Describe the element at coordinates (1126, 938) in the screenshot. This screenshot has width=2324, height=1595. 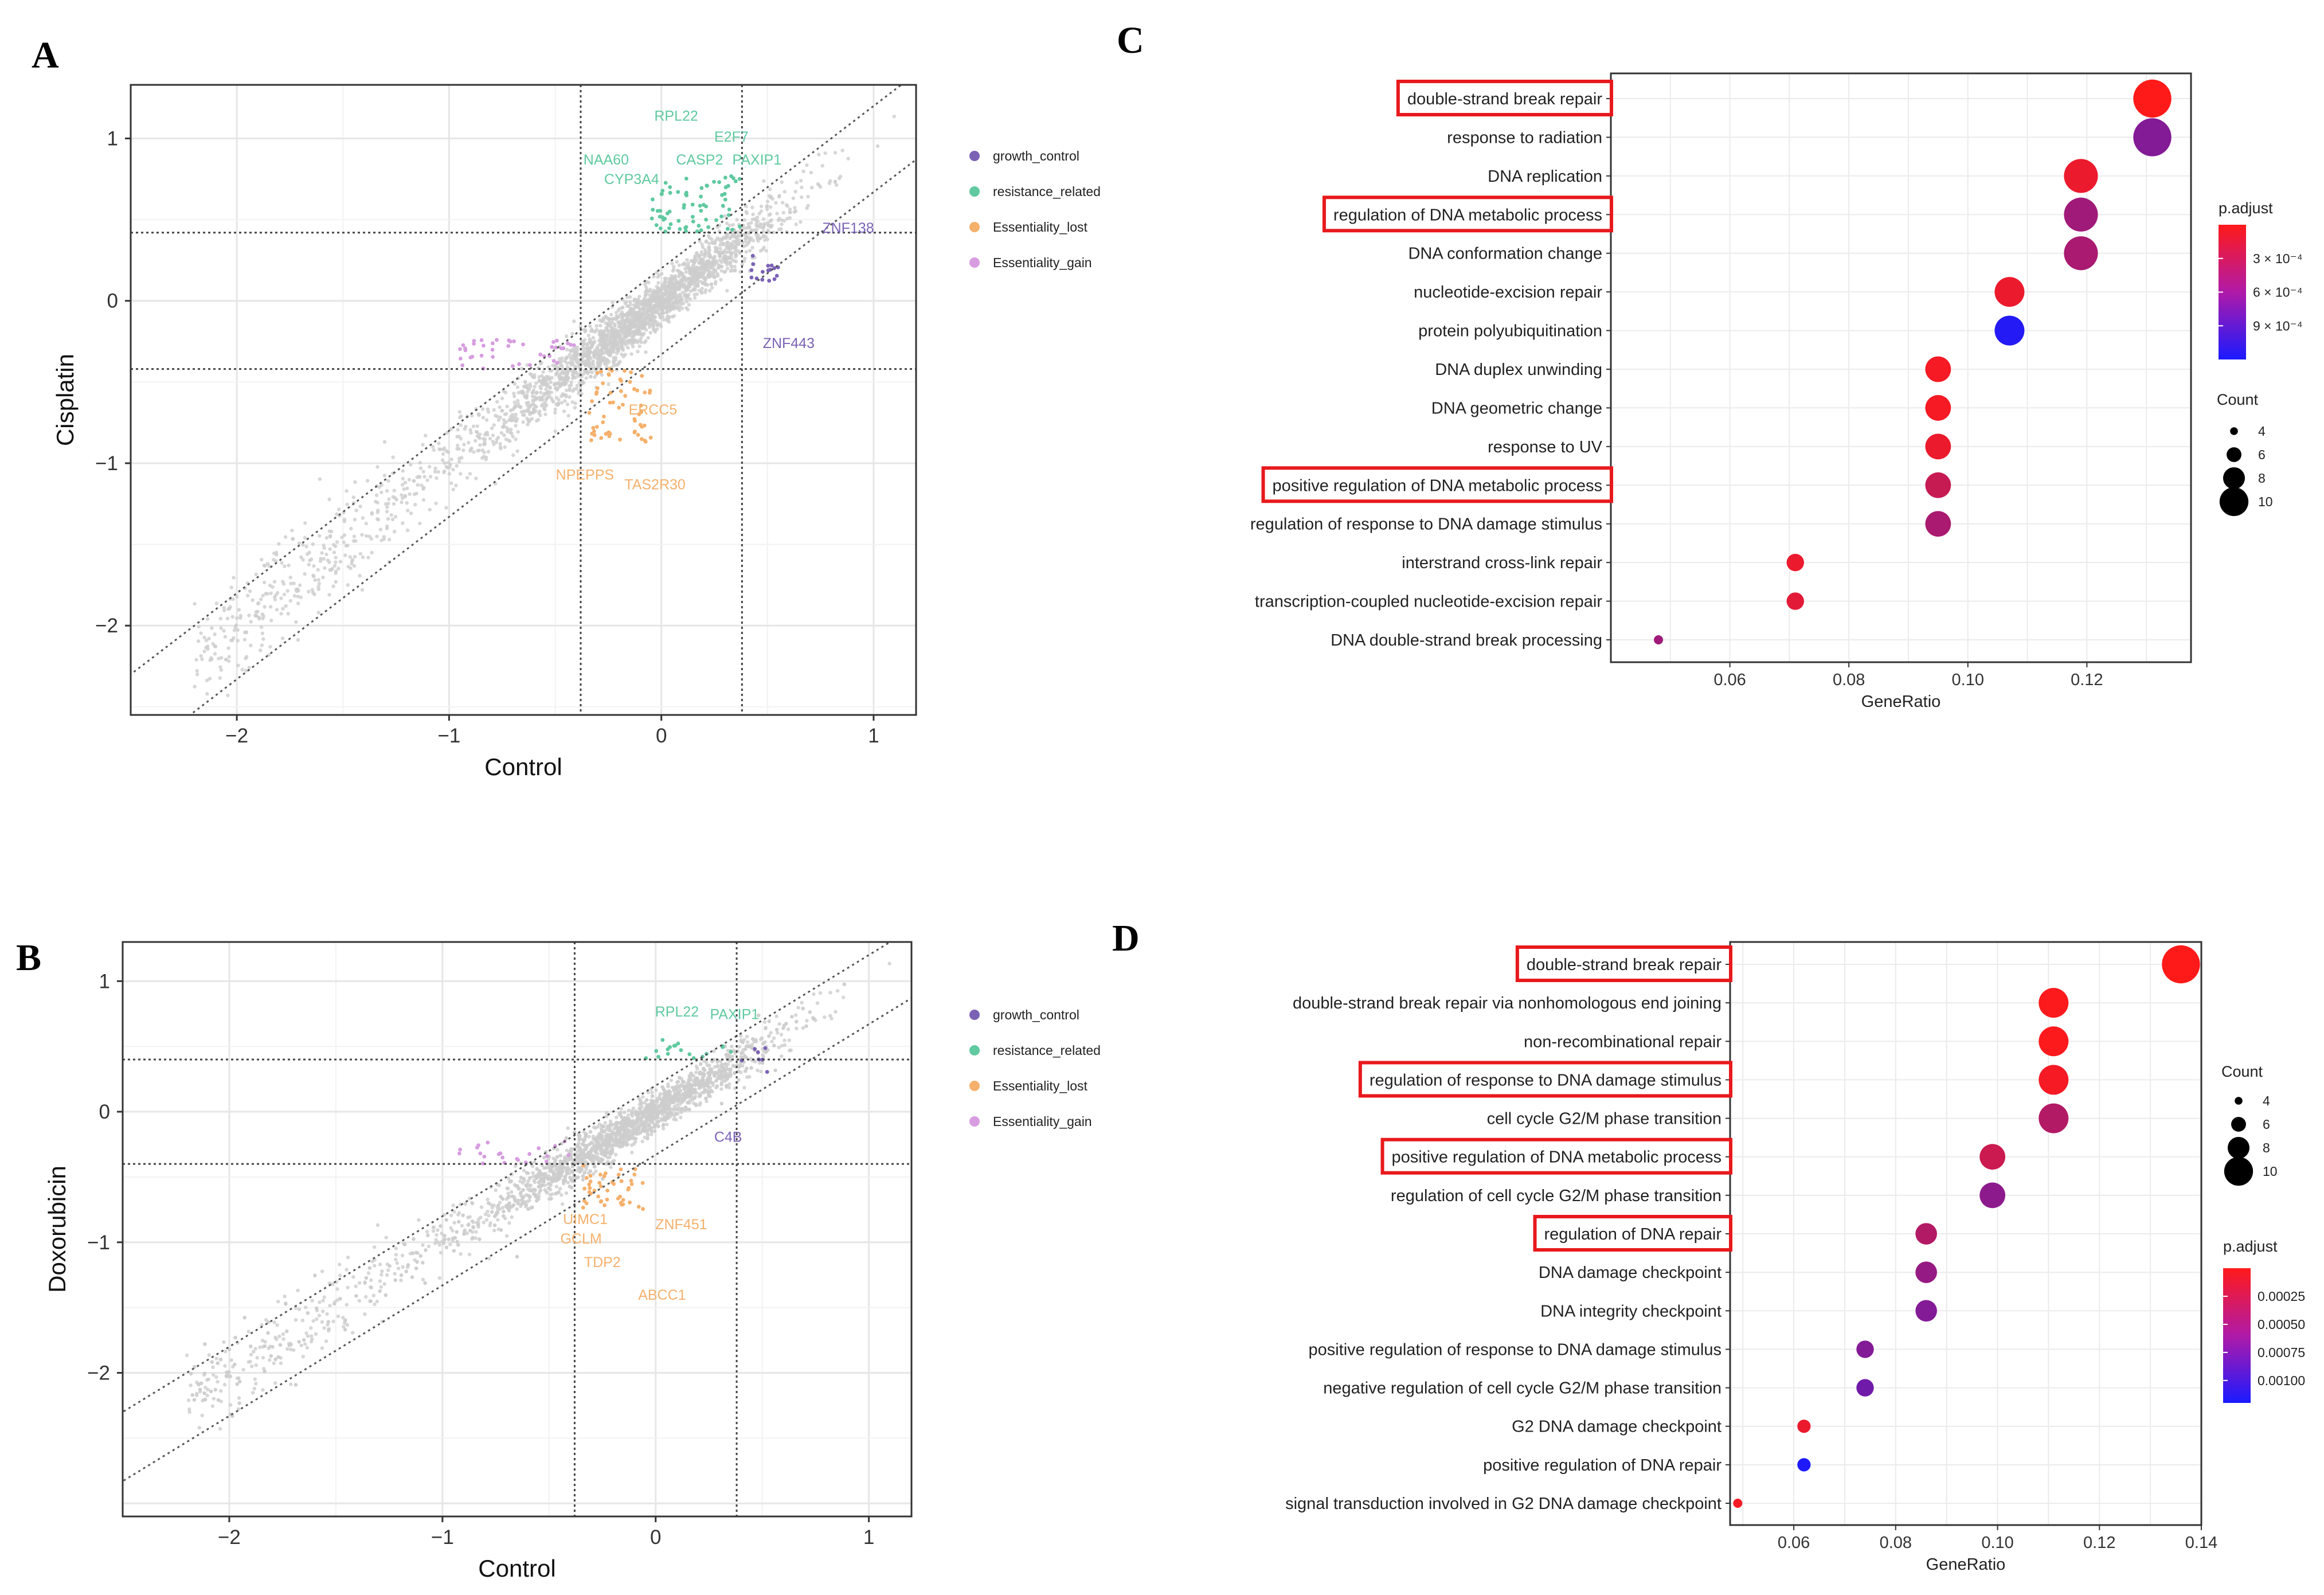
I see `panel-label-d: D` at that location.